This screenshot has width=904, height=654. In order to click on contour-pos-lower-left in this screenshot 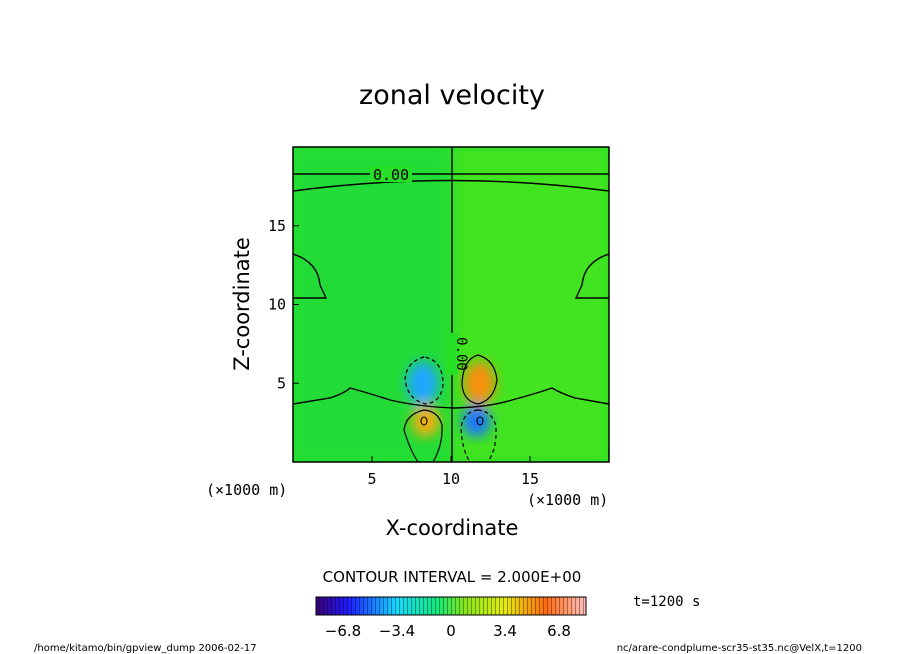, I will do `click(423, 435)`.